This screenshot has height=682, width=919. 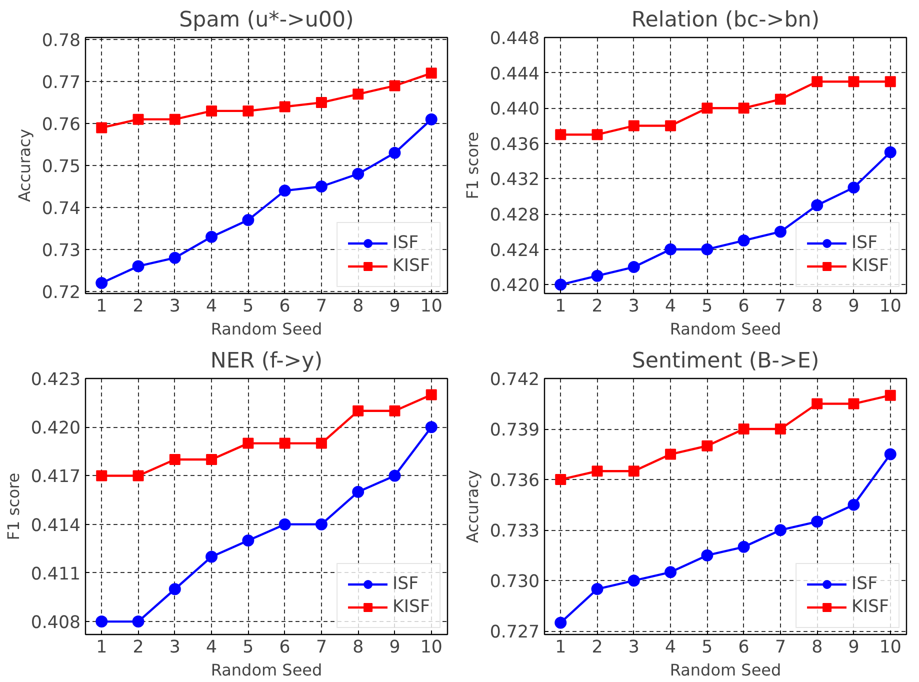 I want to click on y-tick-label: 0.77, so click(x=61, y=83).